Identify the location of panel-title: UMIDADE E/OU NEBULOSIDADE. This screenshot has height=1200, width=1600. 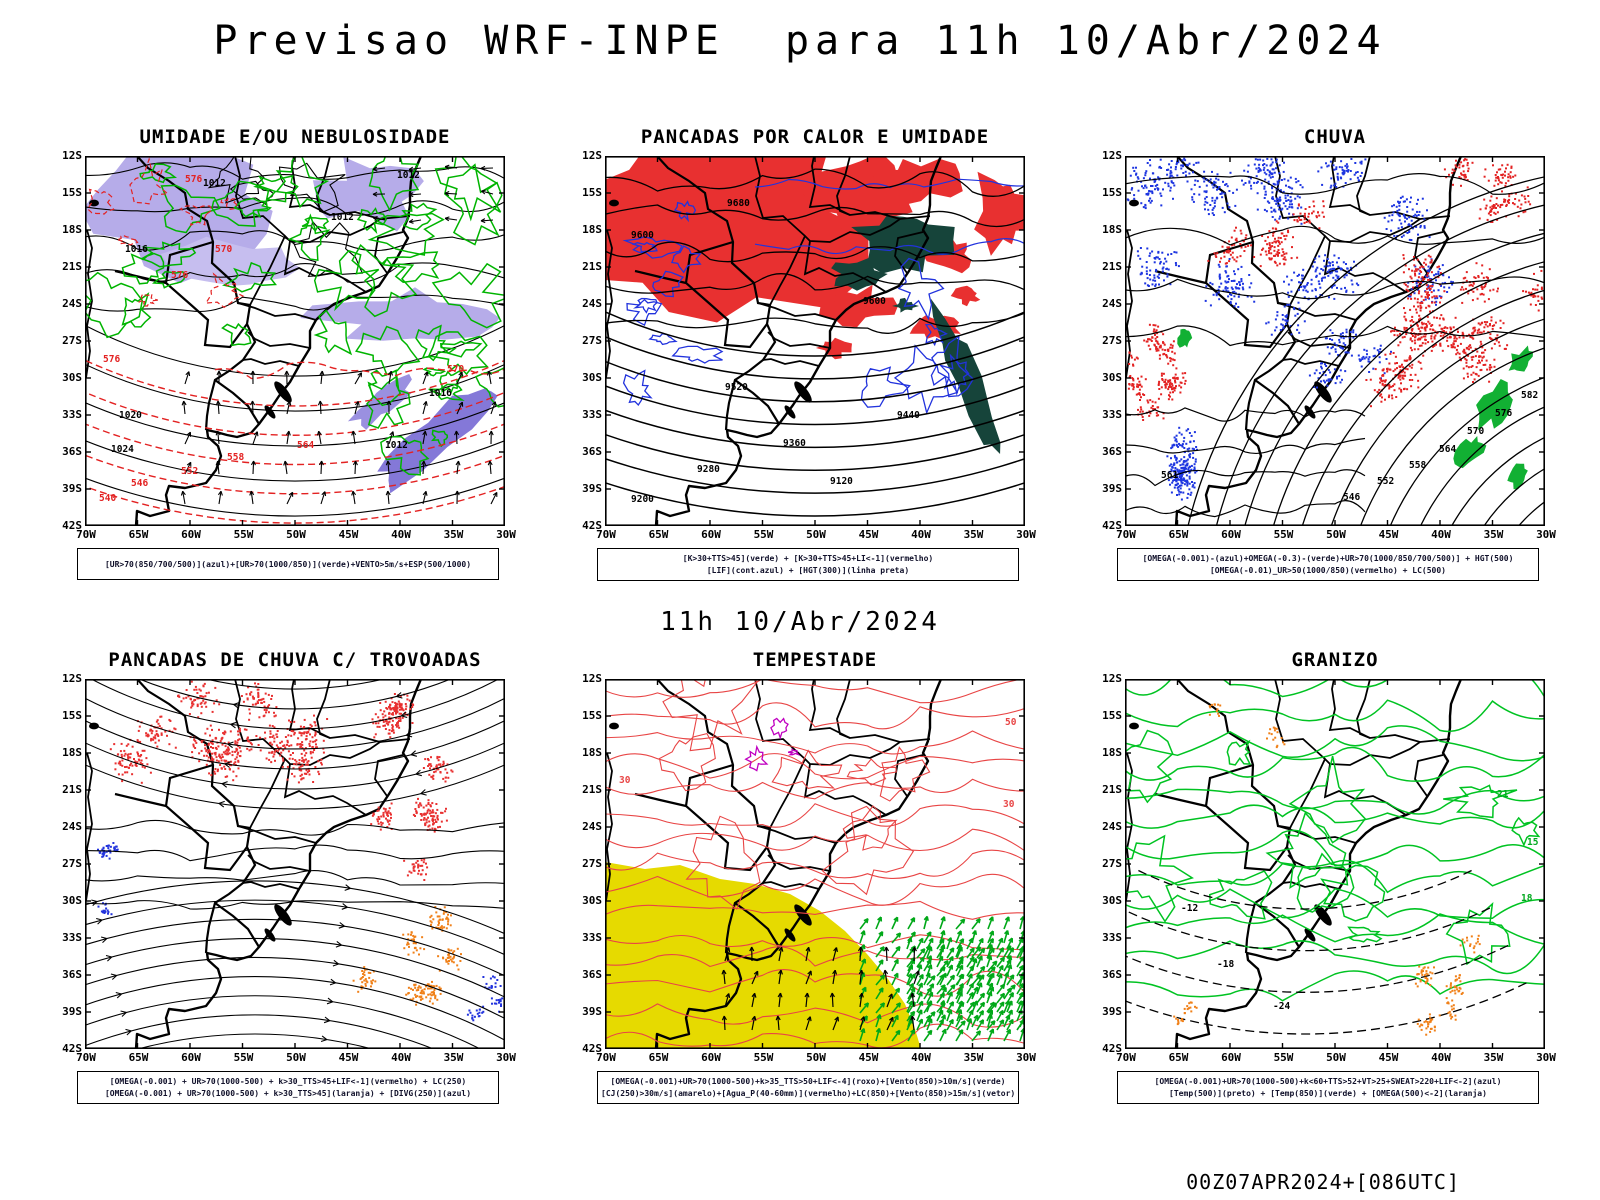
(295, 137).